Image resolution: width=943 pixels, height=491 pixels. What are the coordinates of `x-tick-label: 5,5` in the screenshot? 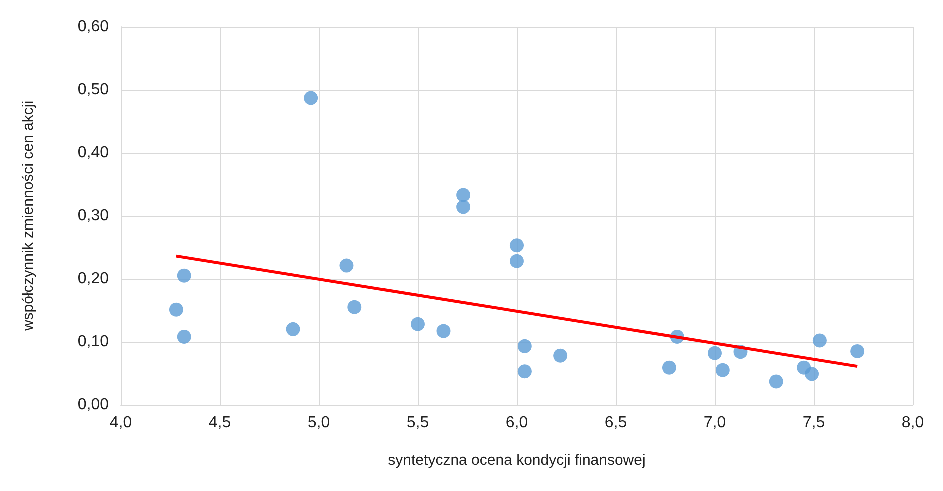 It's located at (418, 423).